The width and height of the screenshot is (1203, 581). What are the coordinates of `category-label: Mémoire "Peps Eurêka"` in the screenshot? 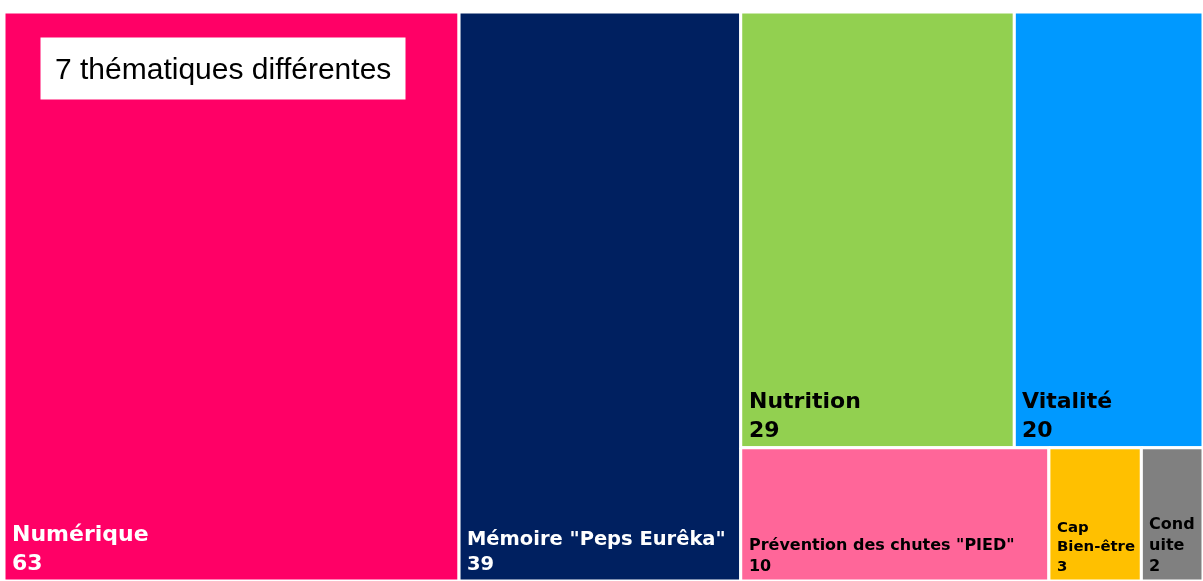 It's located at (596, 538).